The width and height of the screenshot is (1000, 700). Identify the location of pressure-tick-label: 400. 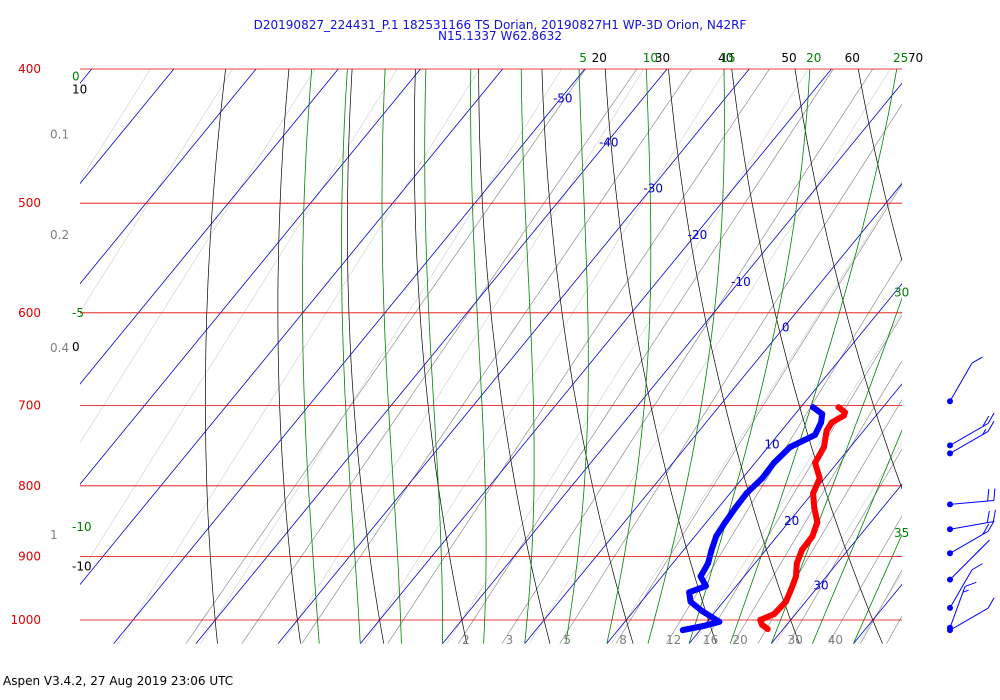
(29, 69).